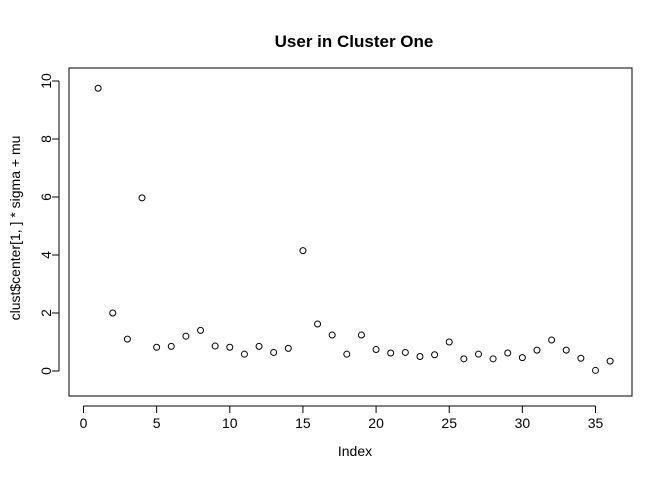 The height and width of the screenshot is (480, 672). Describe the element at coordinates (596, 423) in the screenshot. I see `x-tick-label: 35` at that location.